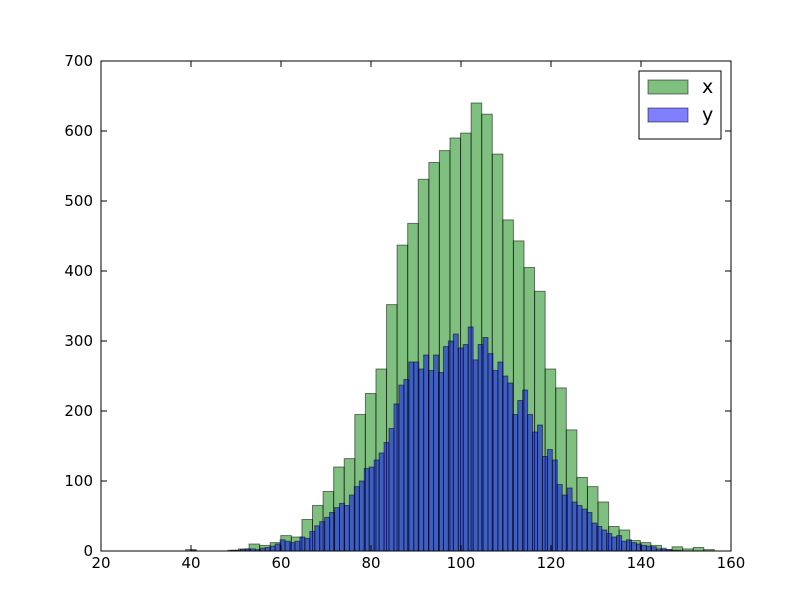 The height and width of the screenshot is (612, 812). Describe the element at coordinates (707, 87) in the screenshot. I see `legend-label: x` at that location.